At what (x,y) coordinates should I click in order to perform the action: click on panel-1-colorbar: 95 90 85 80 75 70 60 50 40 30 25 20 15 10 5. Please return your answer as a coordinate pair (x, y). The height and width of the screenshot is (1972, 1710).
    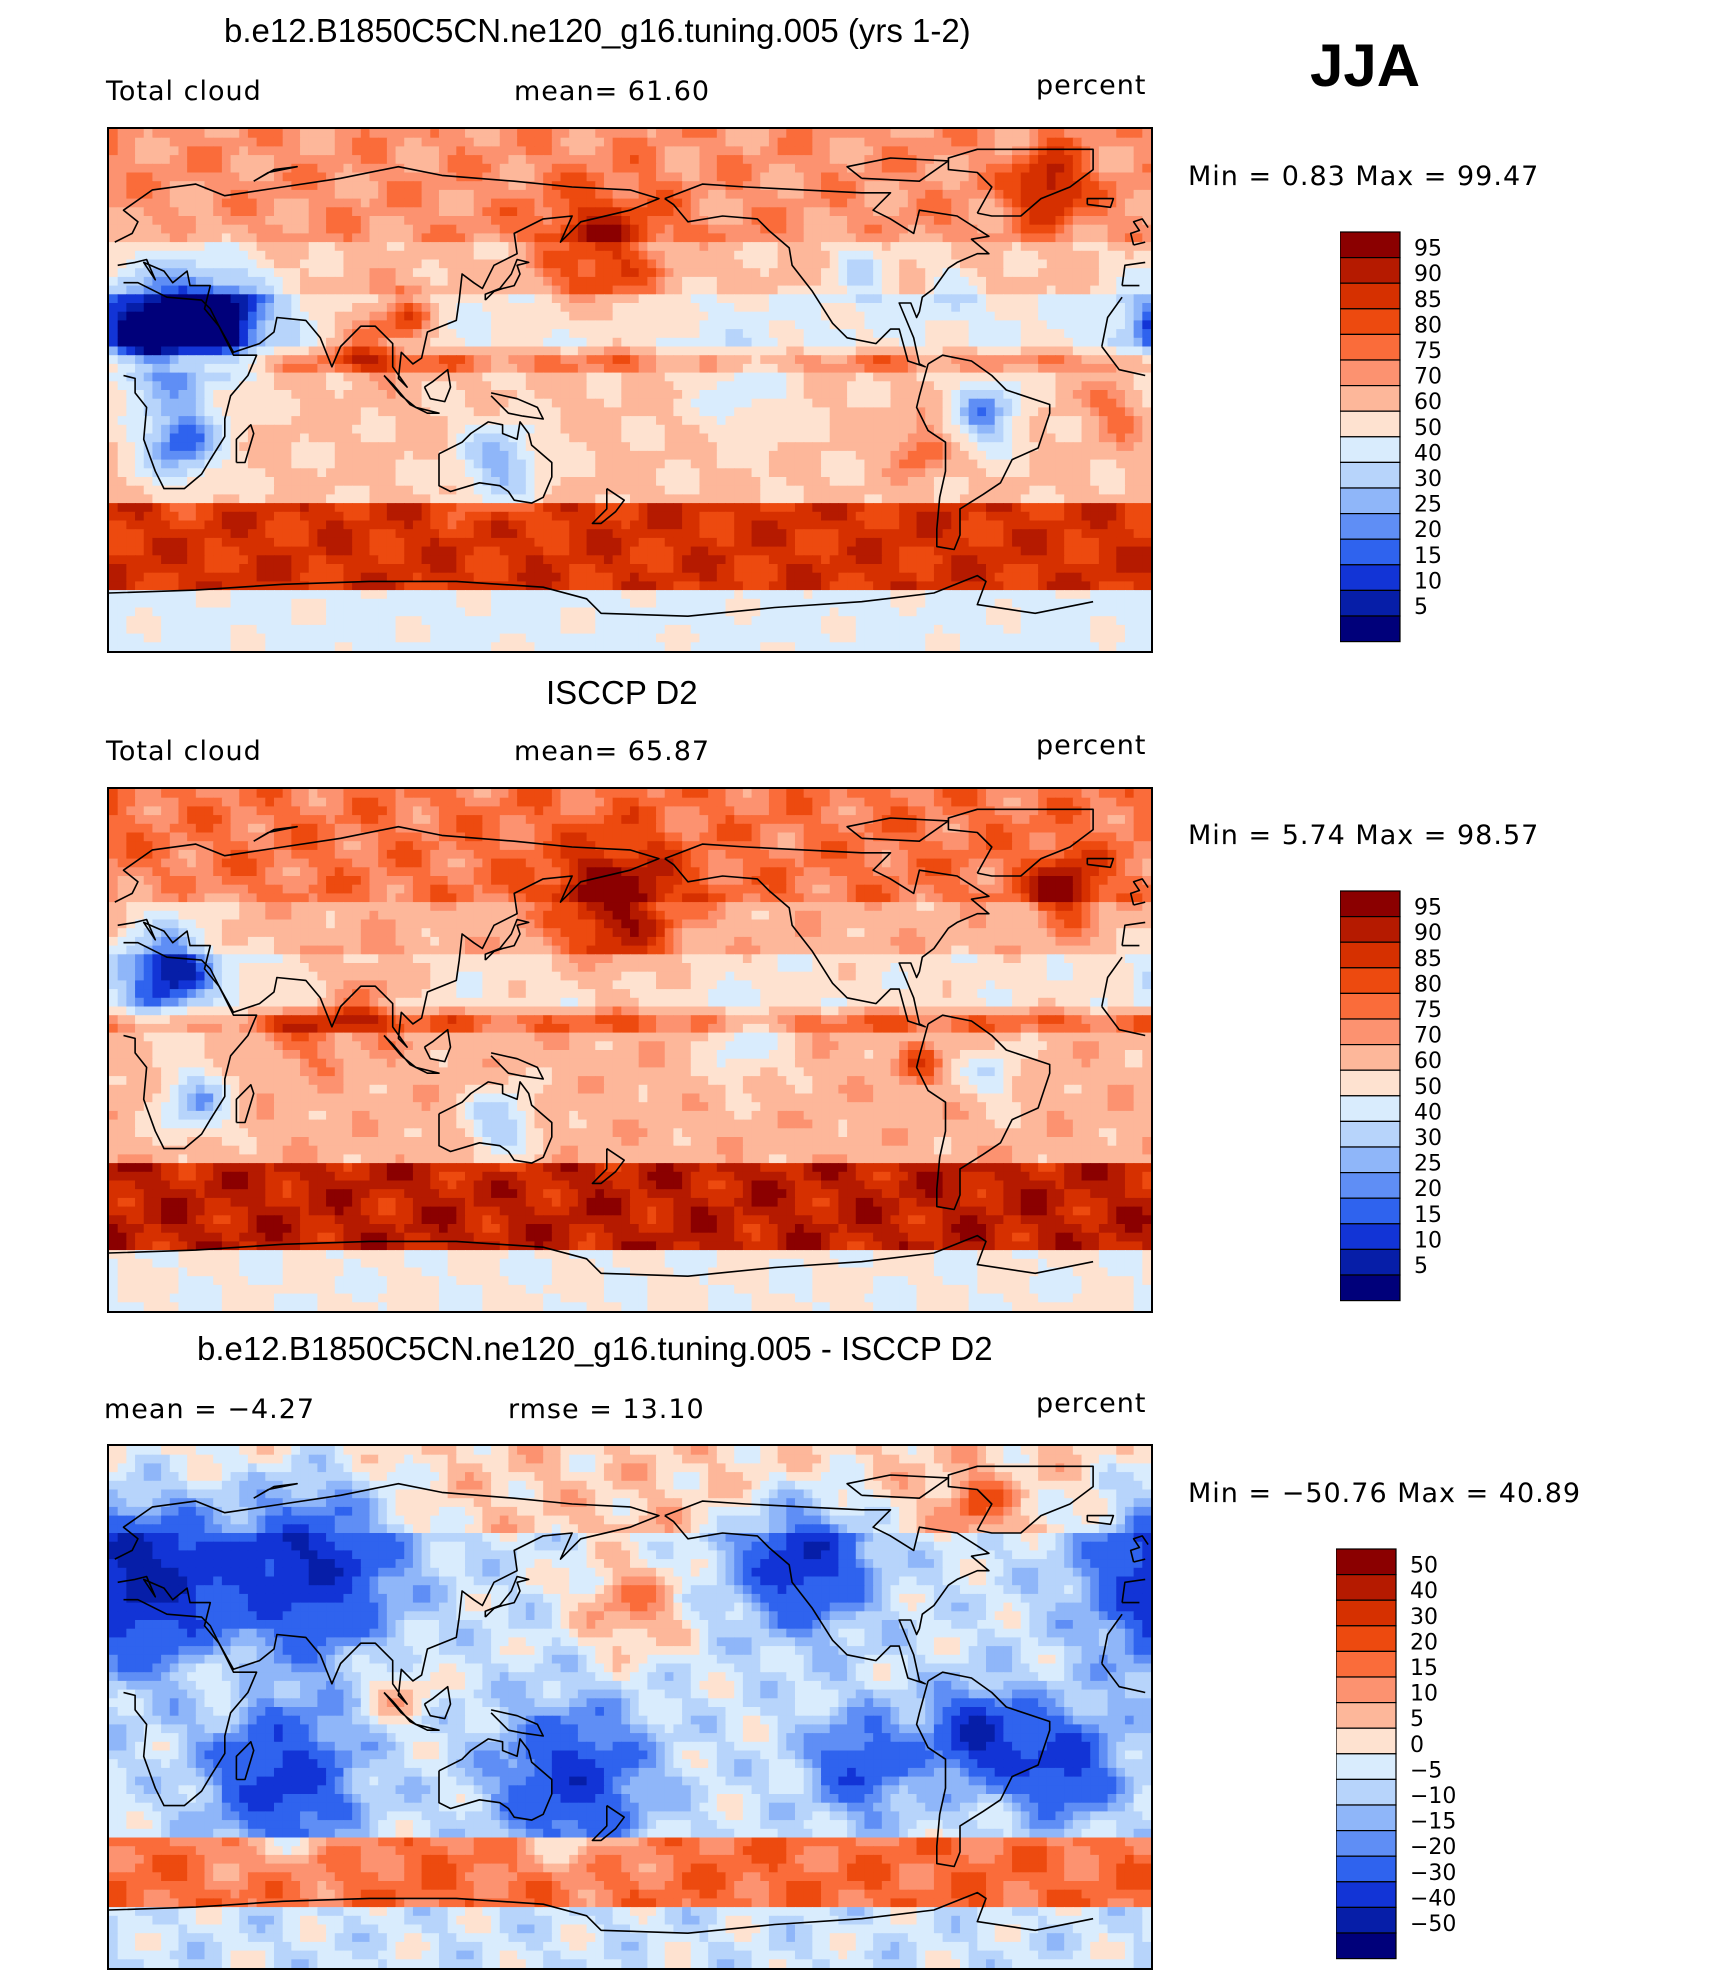
    Looking at the image, I should click on (1424, 441).